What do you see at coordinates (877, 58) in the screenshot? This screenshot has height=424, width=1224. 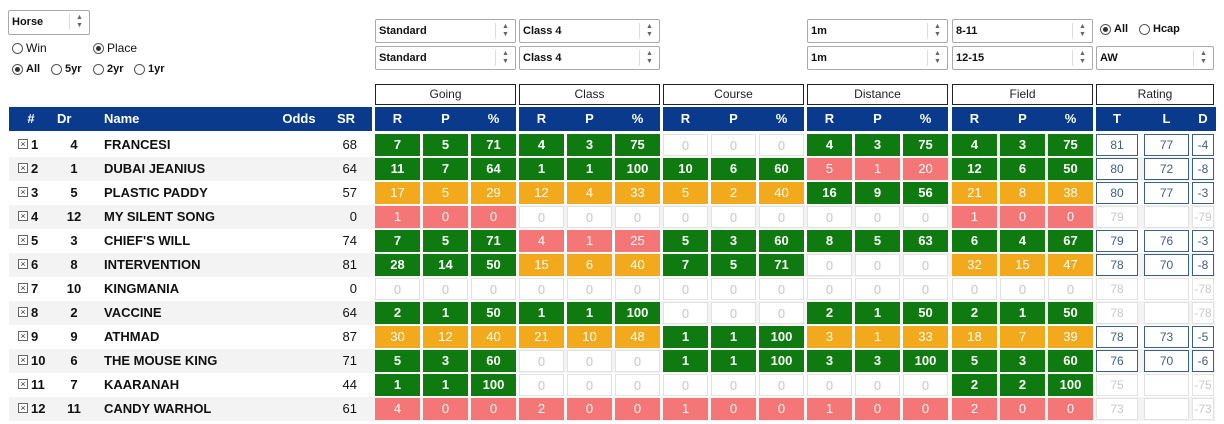 I see `distance-select-bottom: 1m ▲ ▼` at bounding box center [877, 58].